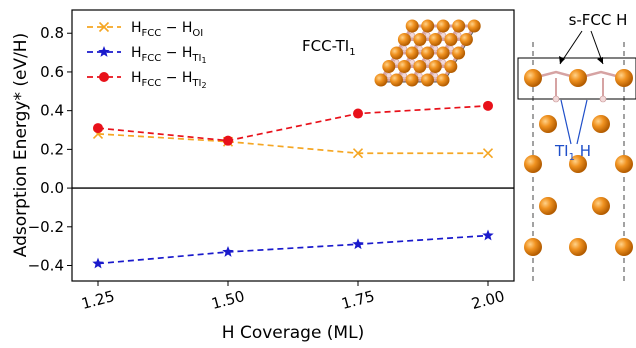 Image resolution: width=636 pixels, height=348 pixels. I want to click on side-structure-panel: s-FCC H TI1 H, so click(576, 147).